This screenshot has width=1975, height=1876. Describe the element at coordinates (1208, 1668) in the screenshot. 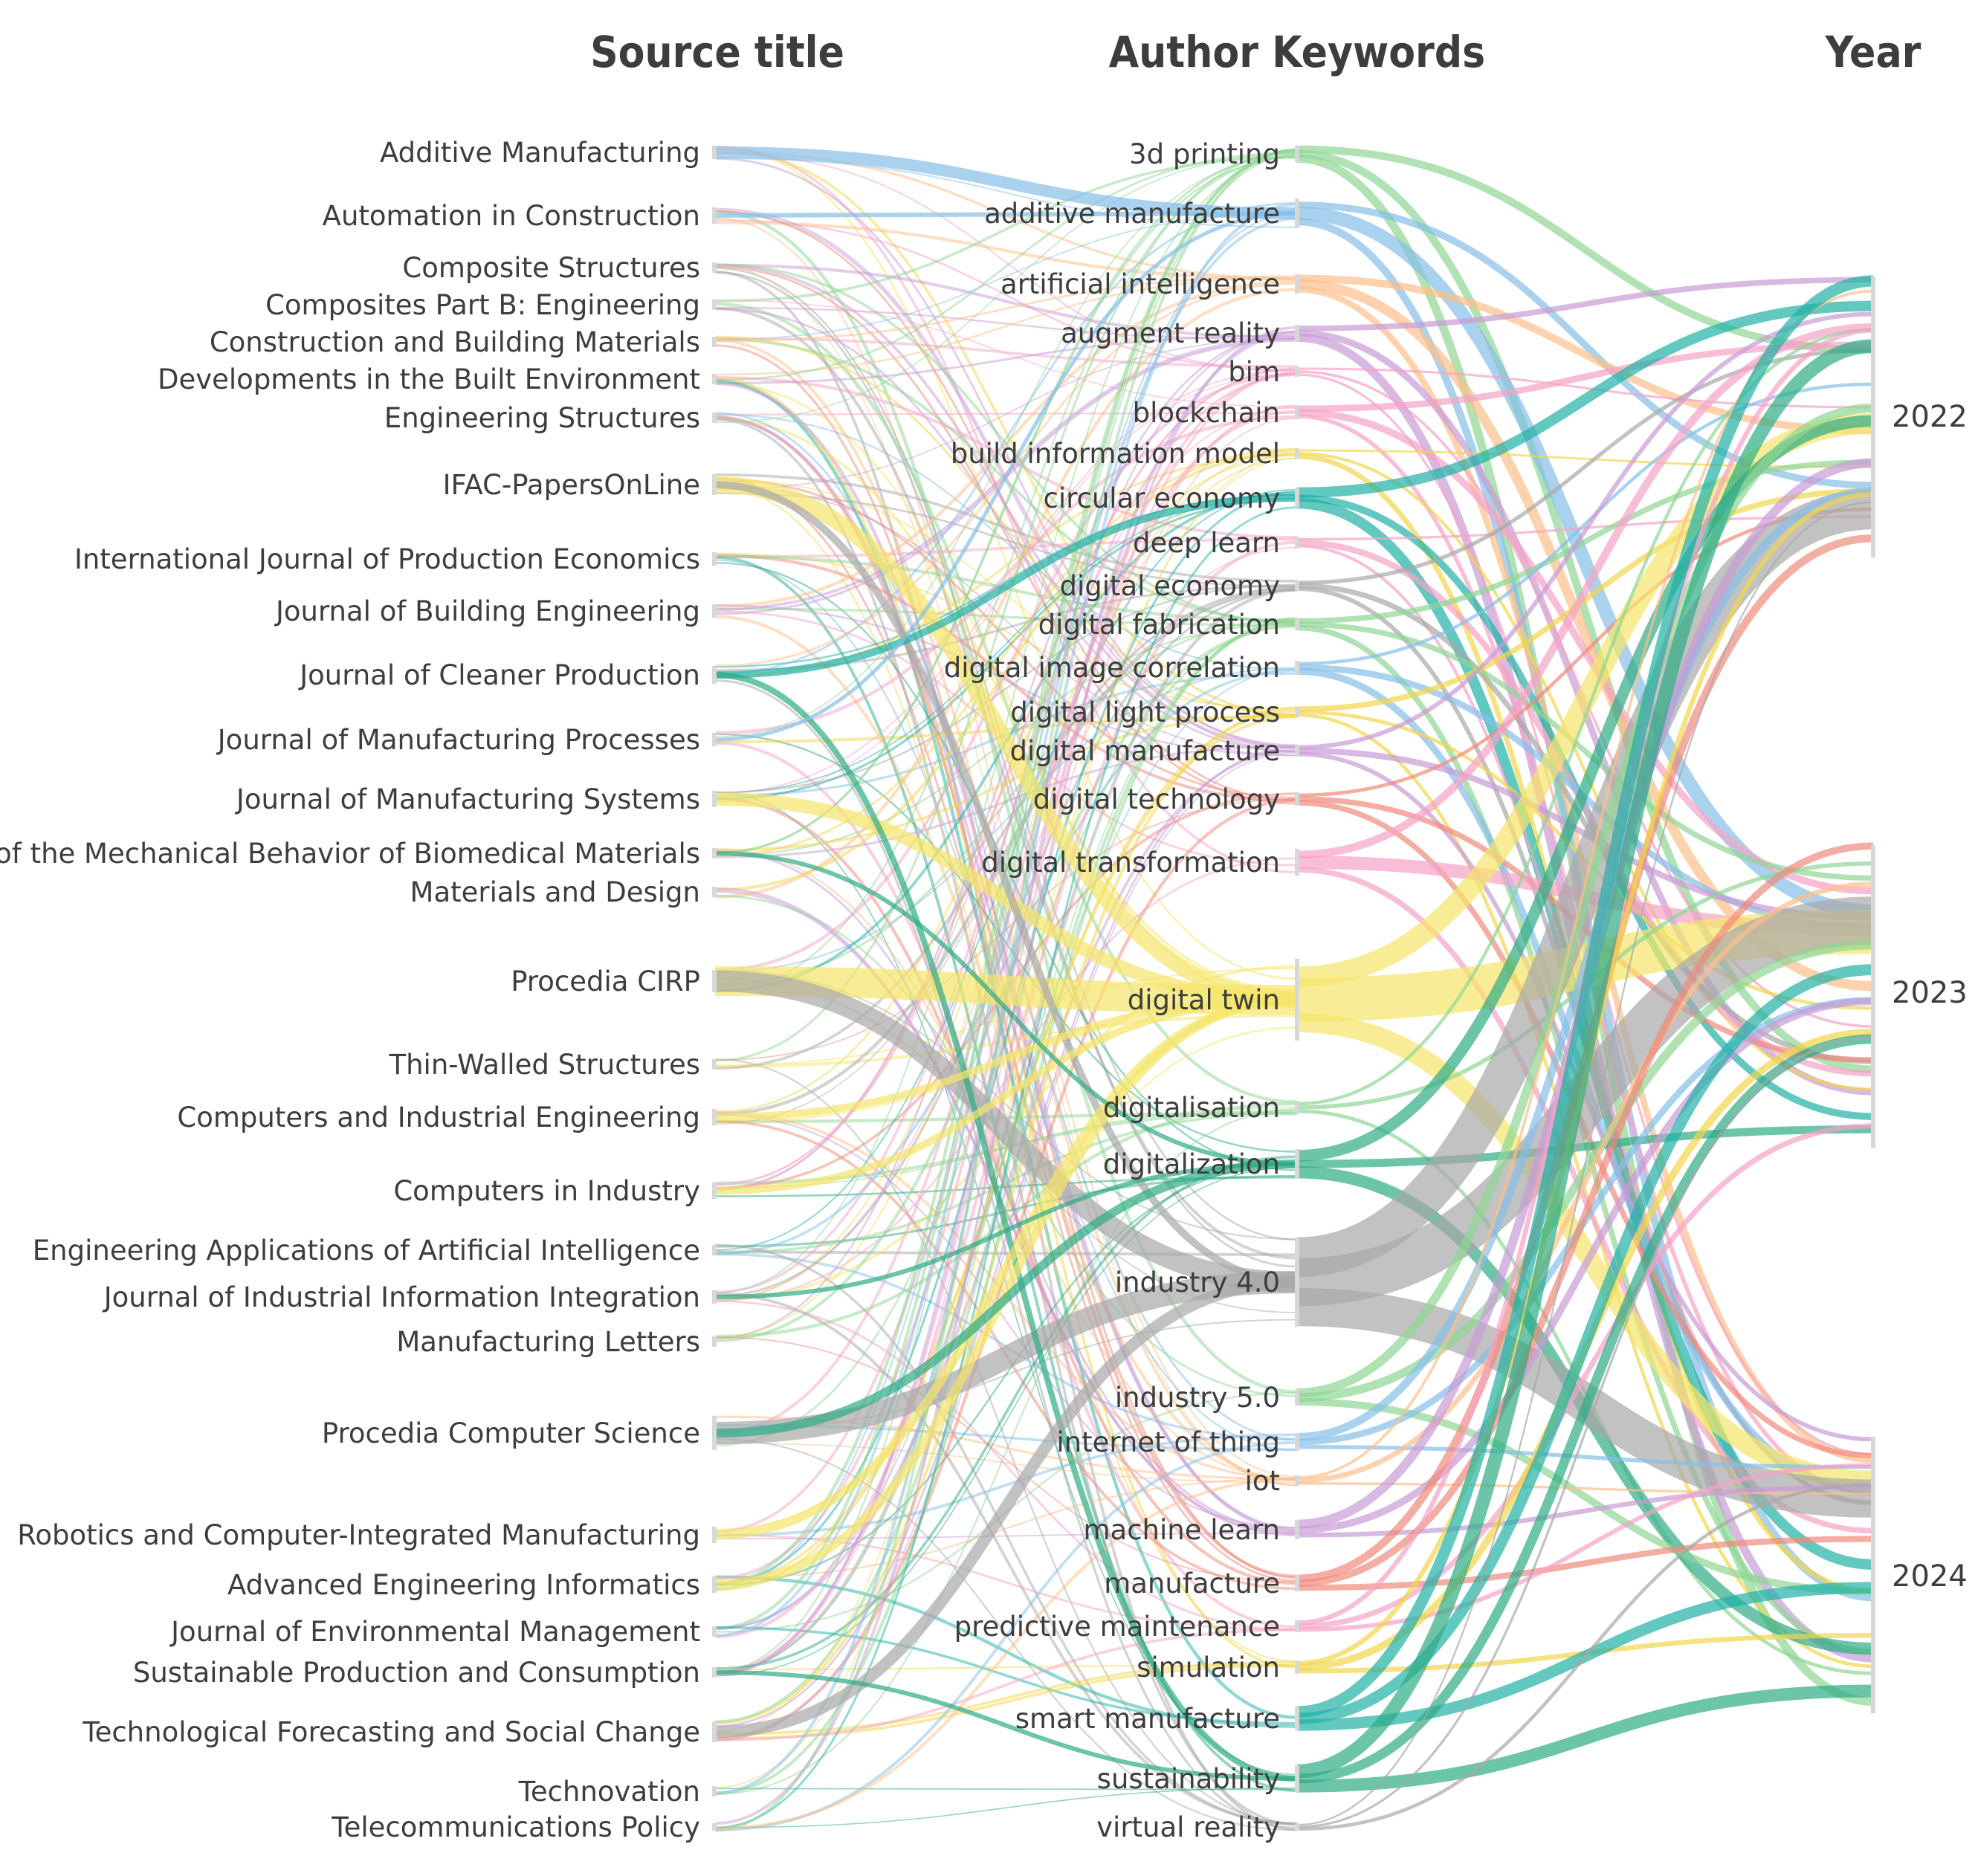

I see `keyword-label: simulation` at that location.